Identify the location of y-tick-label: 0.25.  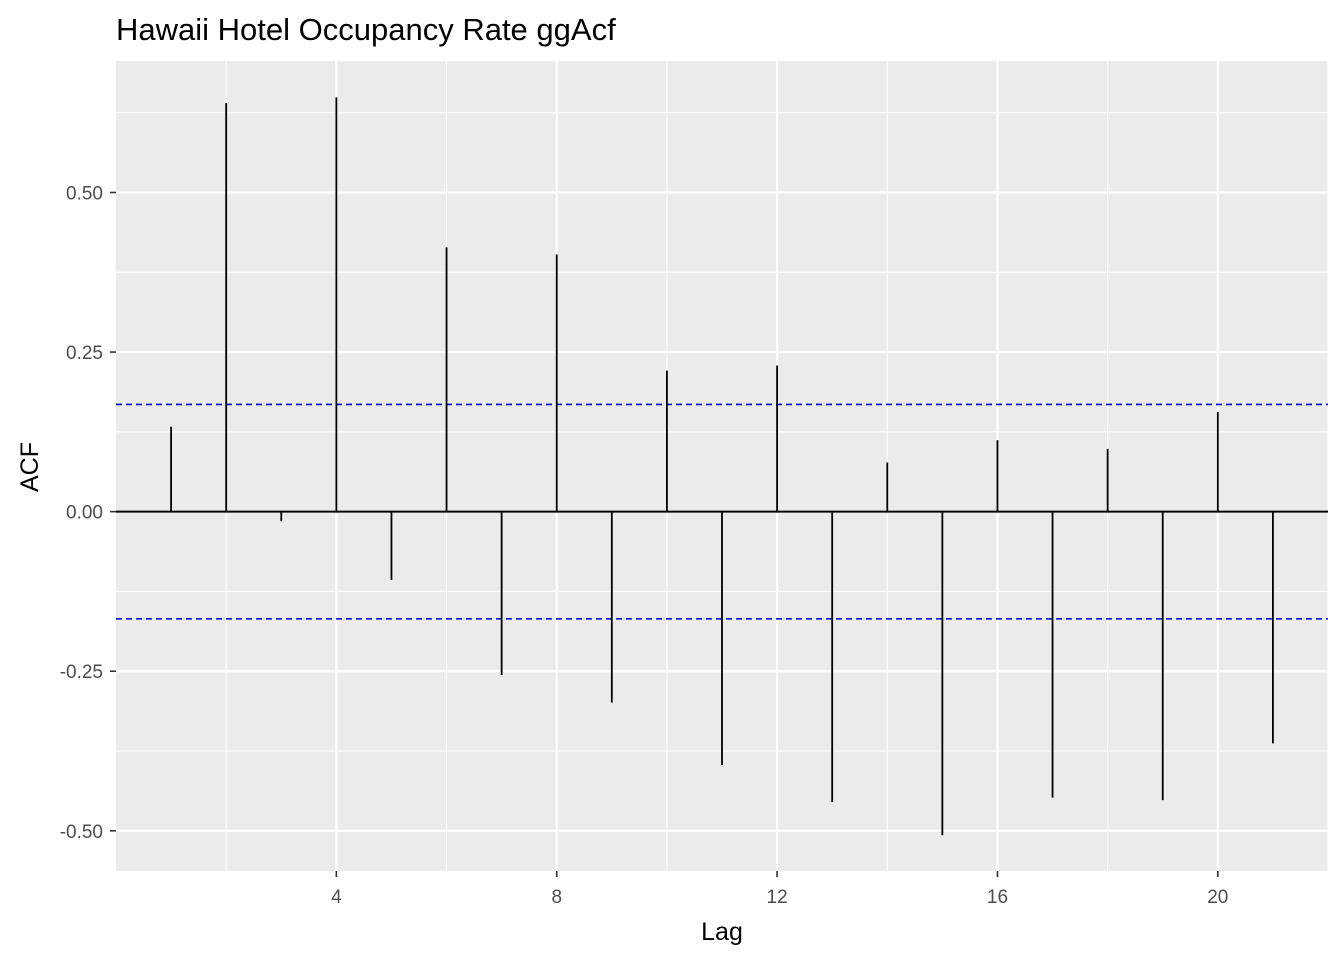
(84, 353).